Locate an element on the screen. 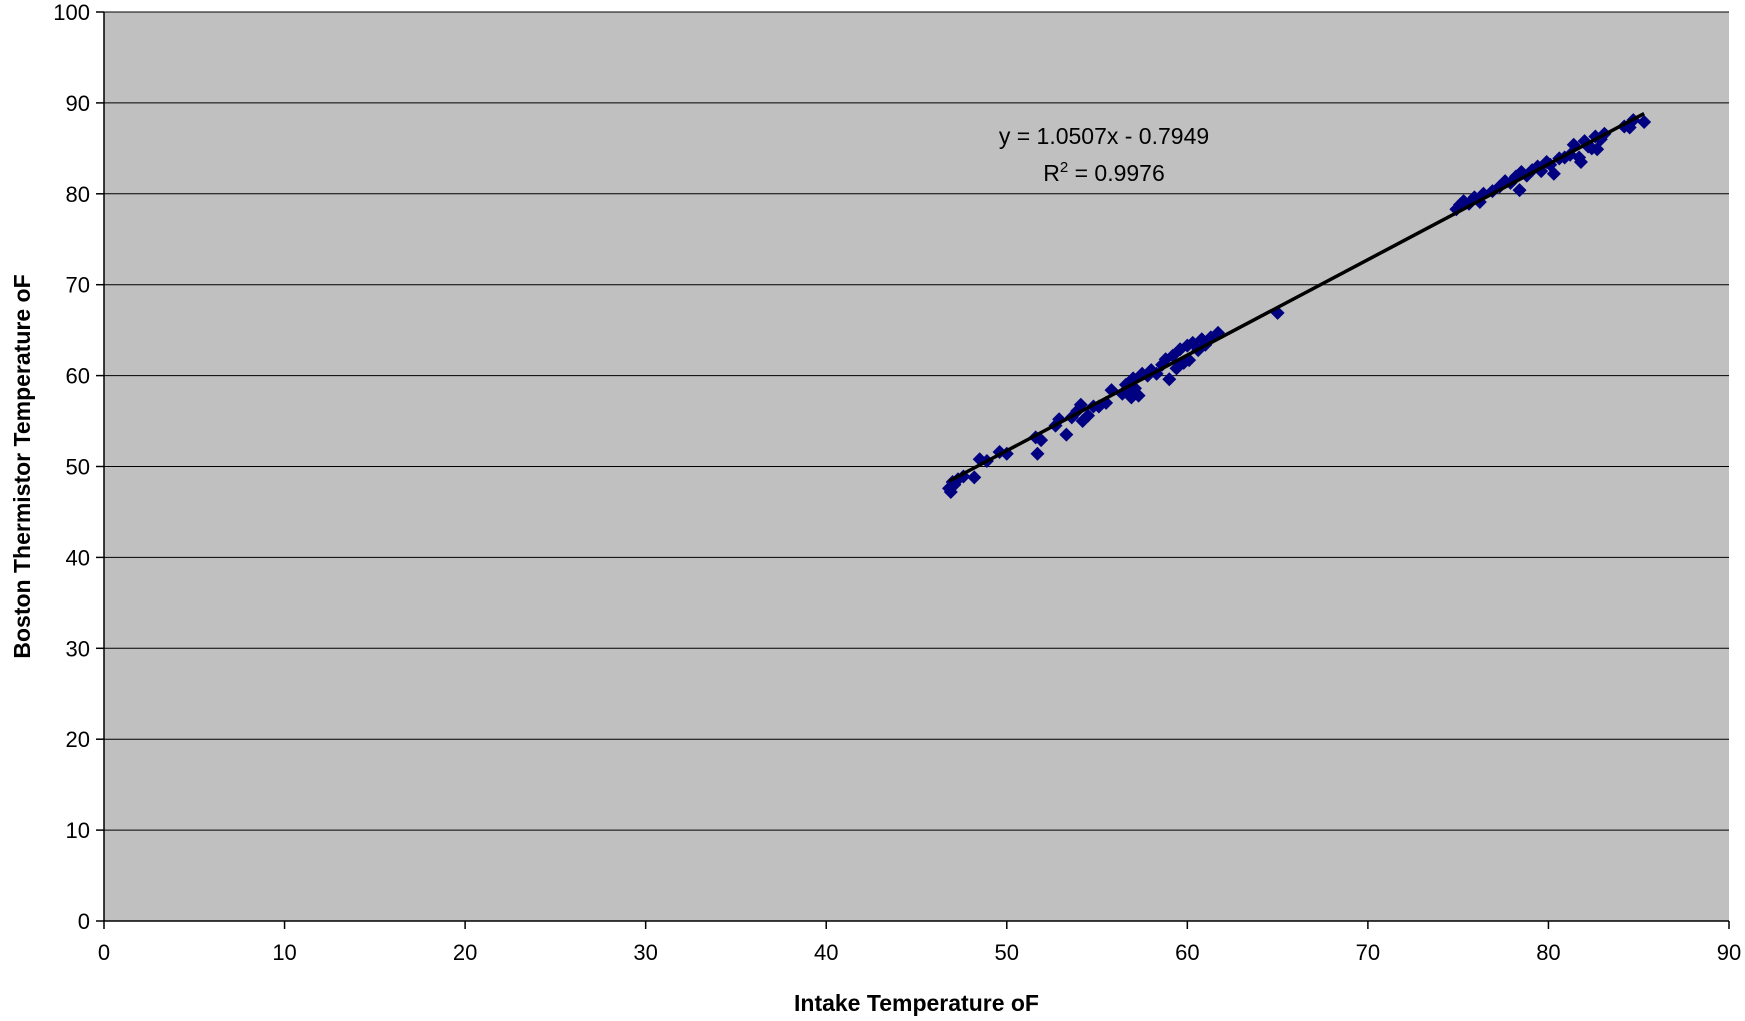 The width and height of the screenshot is (1745, 1021). x-tick-label: 30 is located at coordinates (645, 952).